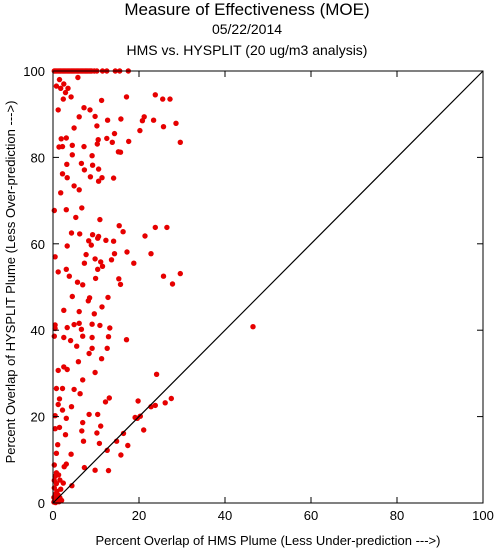  What do you see at coordinates (38, 157) in the screenshot?
I see `y-tick-label-4: 80` at bounding box center [38, 157].